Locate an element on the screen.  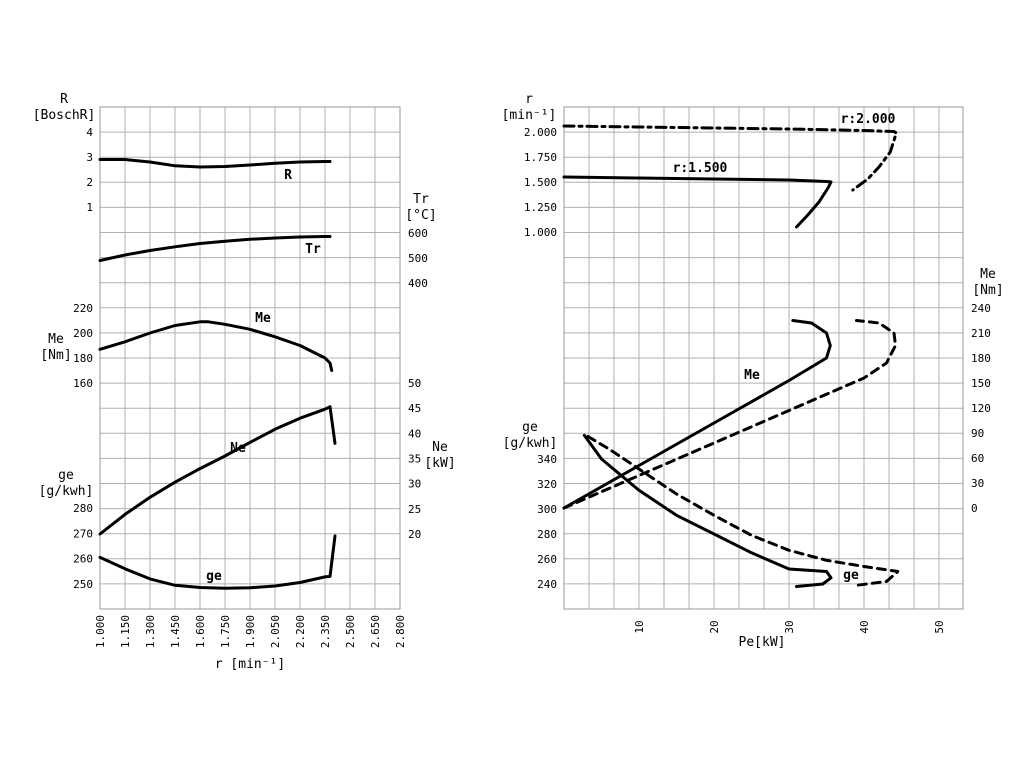
y-tick-Me-left: 180 is located at coordinates (83, 358).